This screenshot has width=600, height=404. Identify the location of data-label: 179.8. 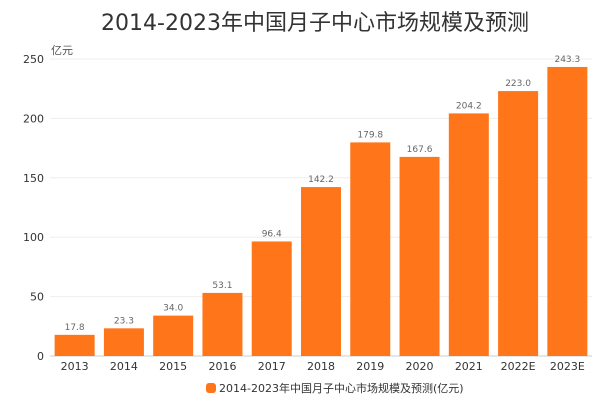
(370, 135).